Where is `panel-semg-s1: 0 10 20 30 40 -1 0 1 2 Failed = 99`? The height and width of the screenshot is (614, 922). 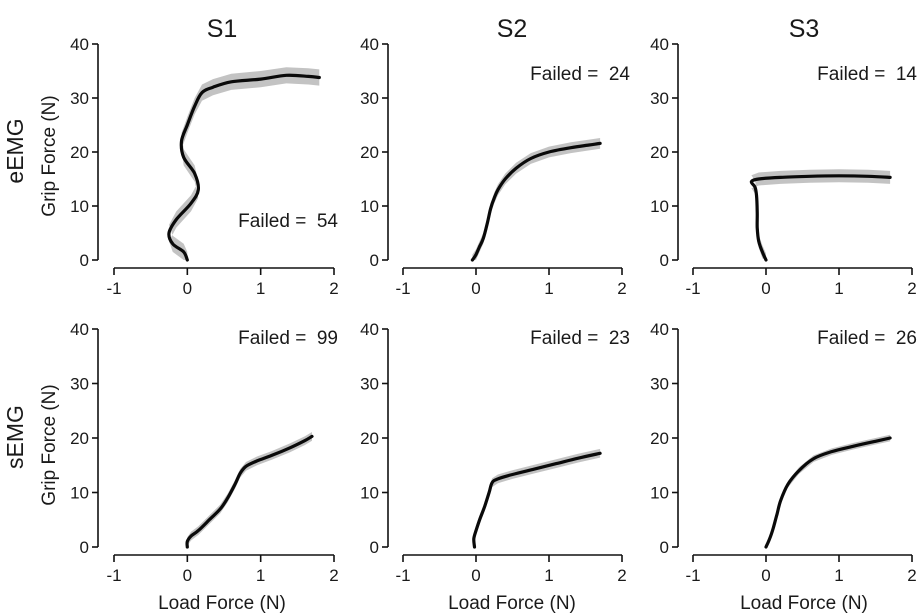 panel-semg-s1: 0 10 20 30 40 -1 0 1 2 Failed = 99 is located at coordinates (204, 452).